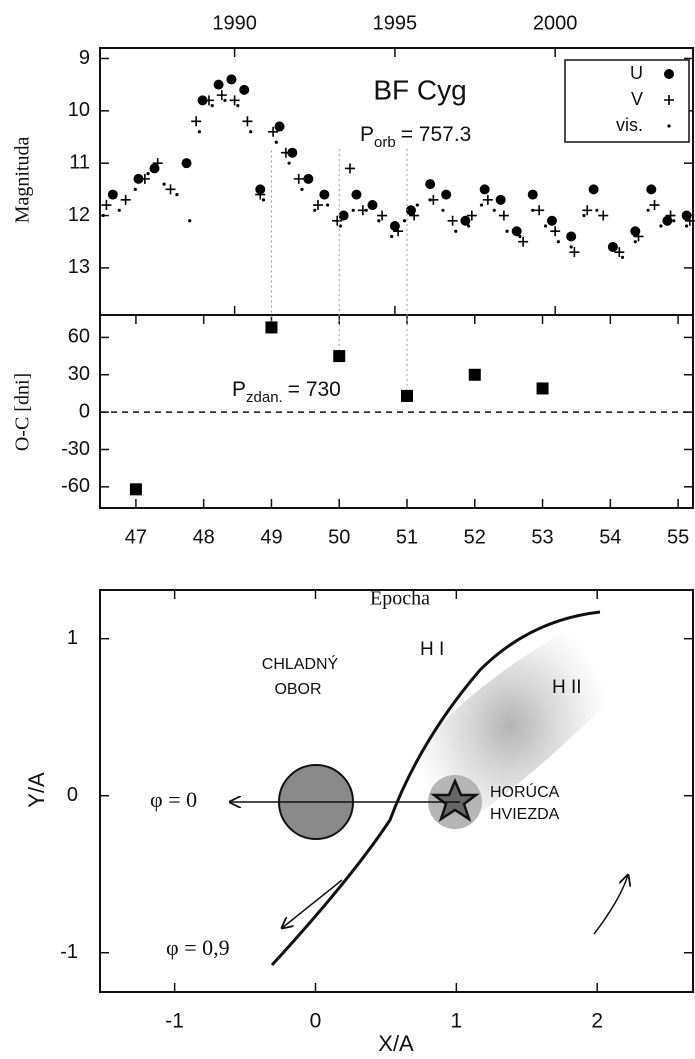  What do you see at coordinates (678, 537) in the screenshot?
I see `x-tick-label: 55` at bounding box center [678, 537].